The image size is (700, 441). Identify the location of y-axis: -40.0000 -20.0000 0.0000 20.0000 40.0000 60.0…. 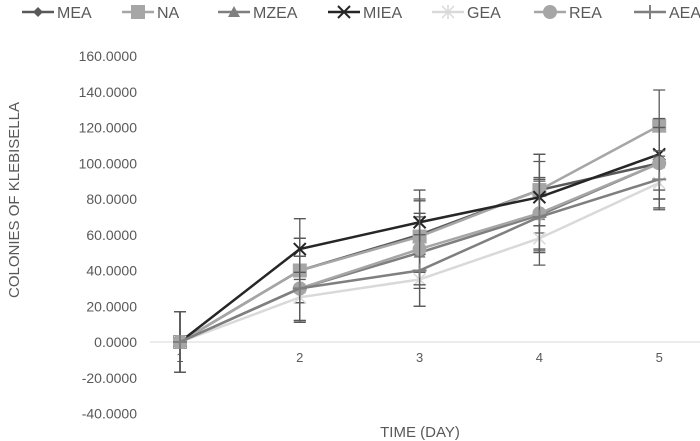
(108, 235).